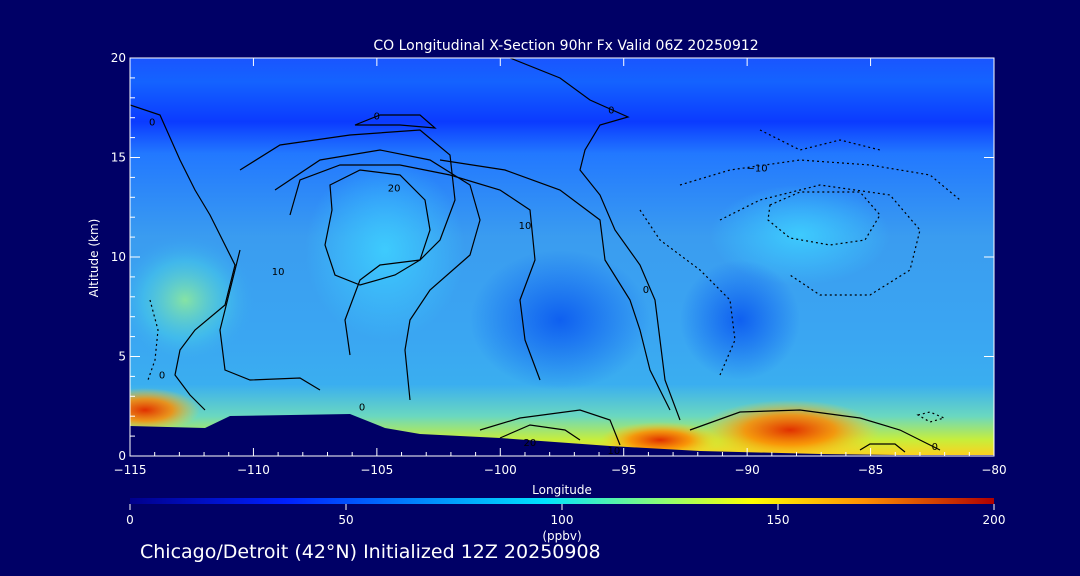 This screenshot has width=1080, height=576. What do you see at coordinates (562, 501) in the screenshot?
I see `colorbar` at bounding box center [562, 501].